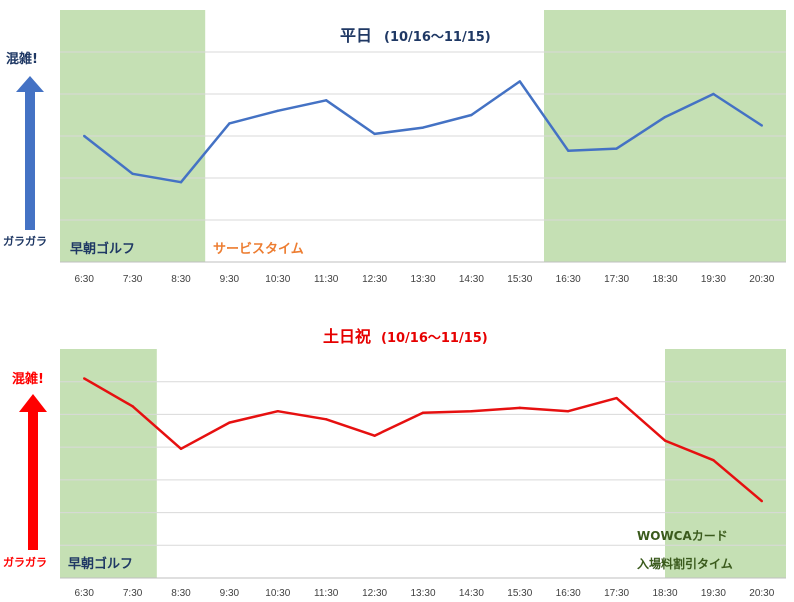 This screenshot has height=602, width=794. Describe the element at coordinates (685, 563) in the screenshot. I see `wowca-discount-label: 入場料割引タイム` at that location.